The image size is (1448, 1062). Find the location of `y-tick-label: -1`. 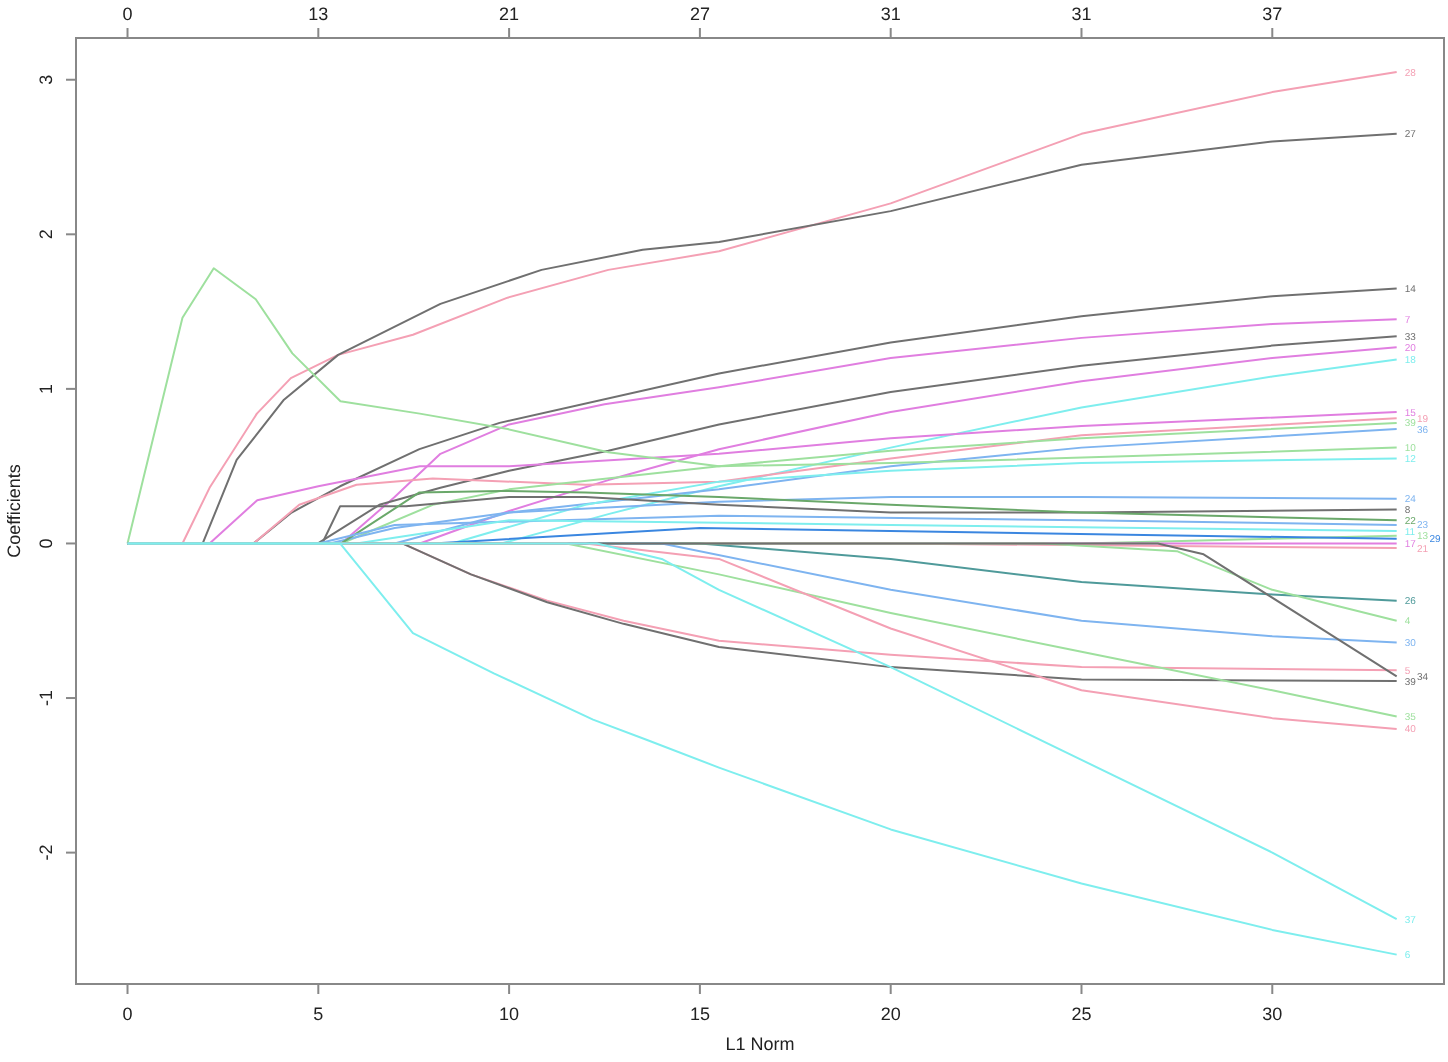

y-tick-label: -1 is located at coordinates (46, 698).